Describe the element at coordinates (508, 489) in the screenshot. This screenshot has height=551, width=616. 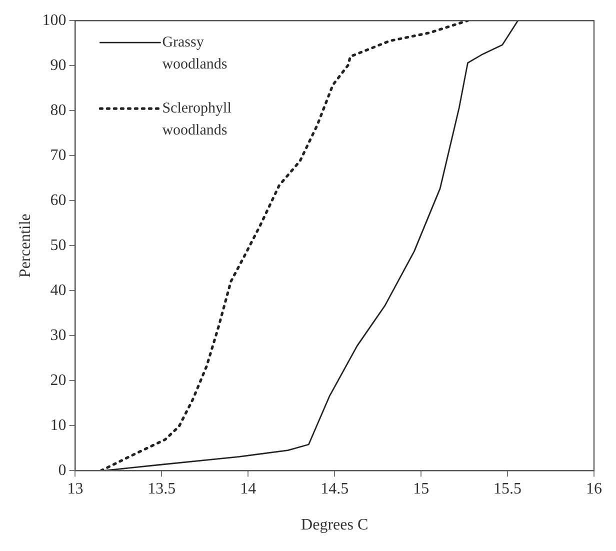
I see `x-tick-label: 15.5` at that location.